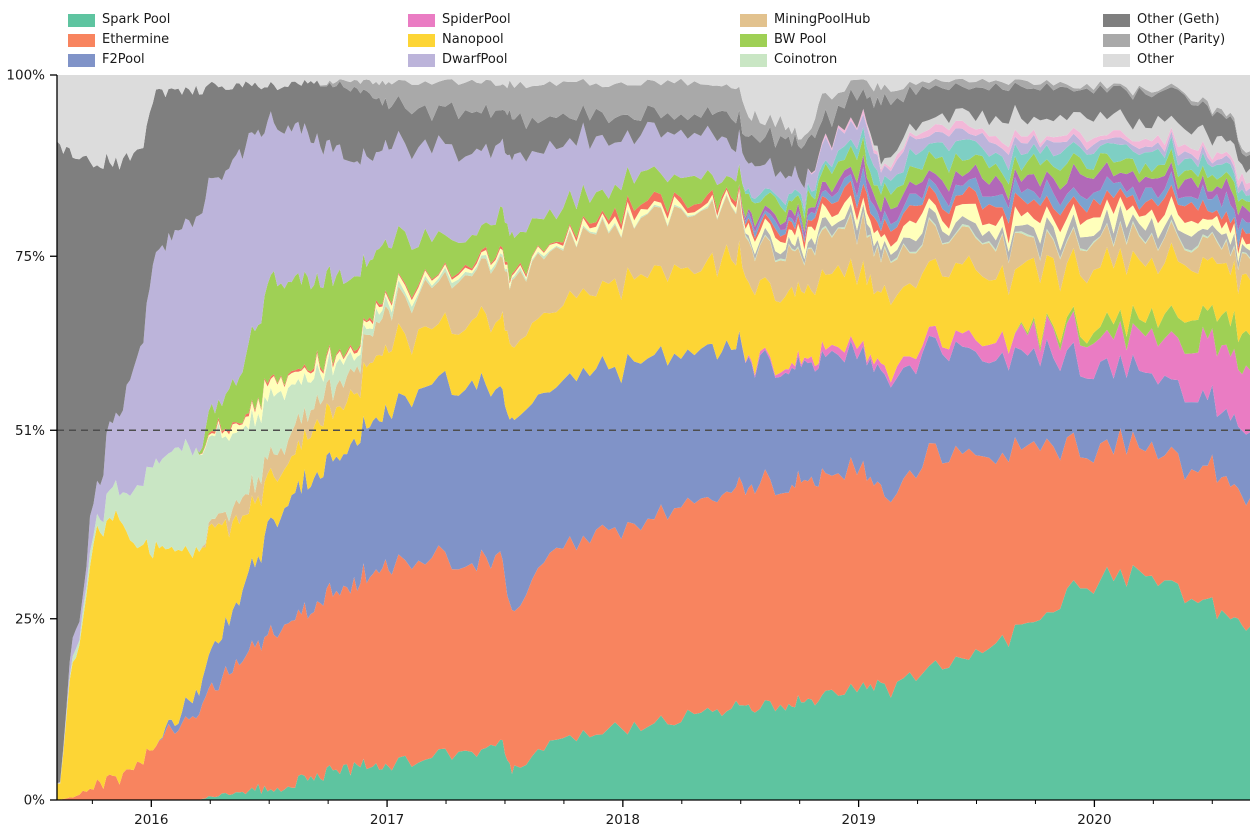 The image size is (1257, 832). Describe the element at coordinates (623, 820) in the screenshot. I see `x-tick-label: 2018` at that location.